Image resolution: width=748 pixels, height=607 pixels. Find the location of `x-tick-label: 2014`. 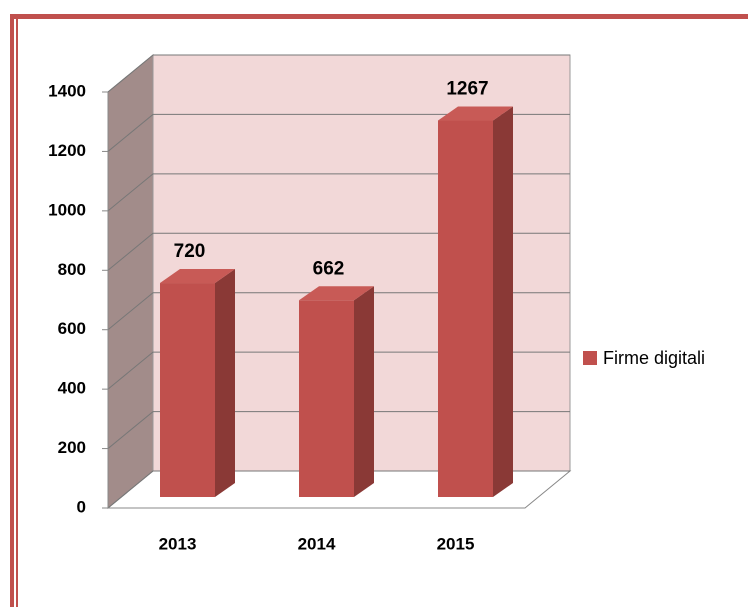

x-tick-label: 2014 is located at coordinates (317, 543).